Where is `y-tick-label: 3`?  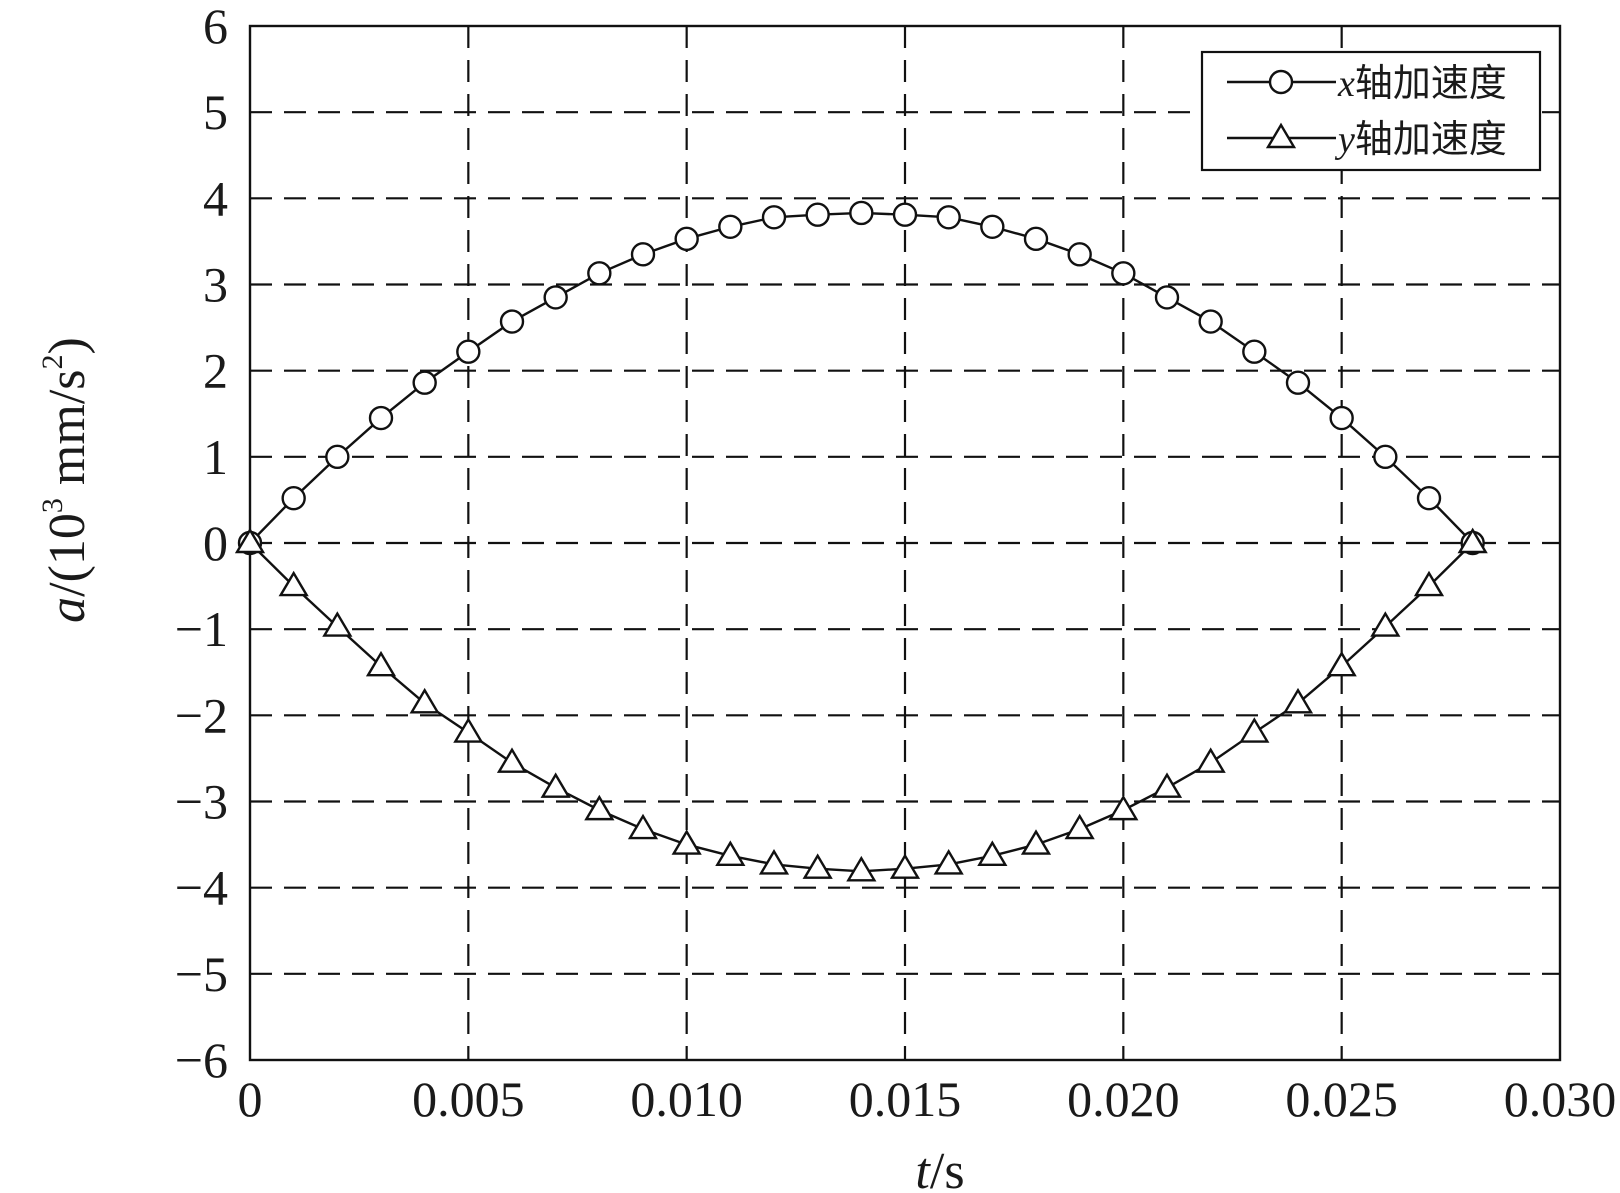 y-tick-label: 3 is located at coordinates (215, 285).